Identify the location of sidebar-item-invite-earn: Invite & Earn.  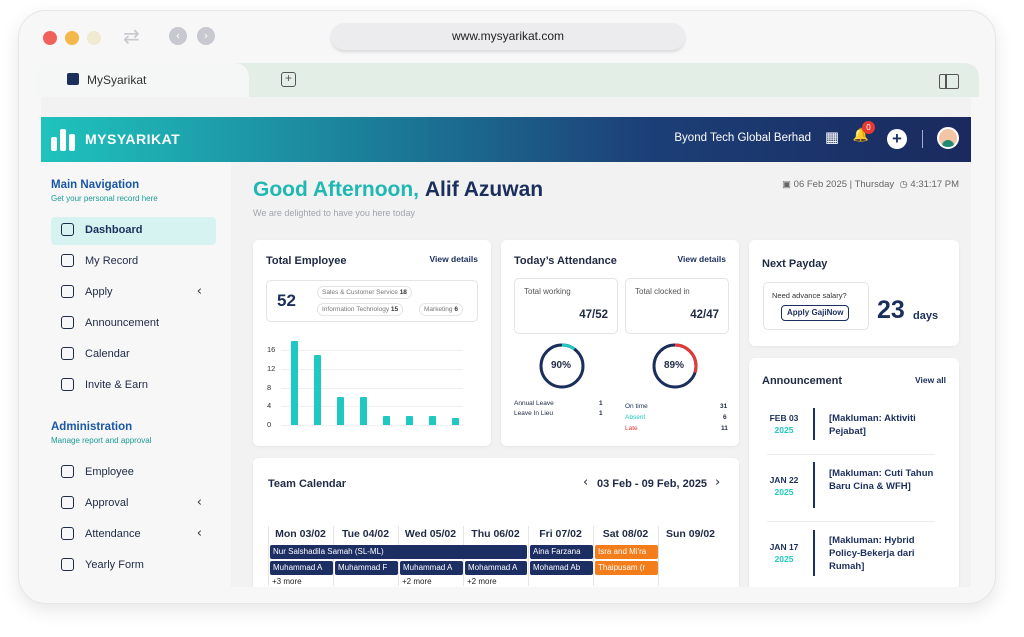
(133, 386).